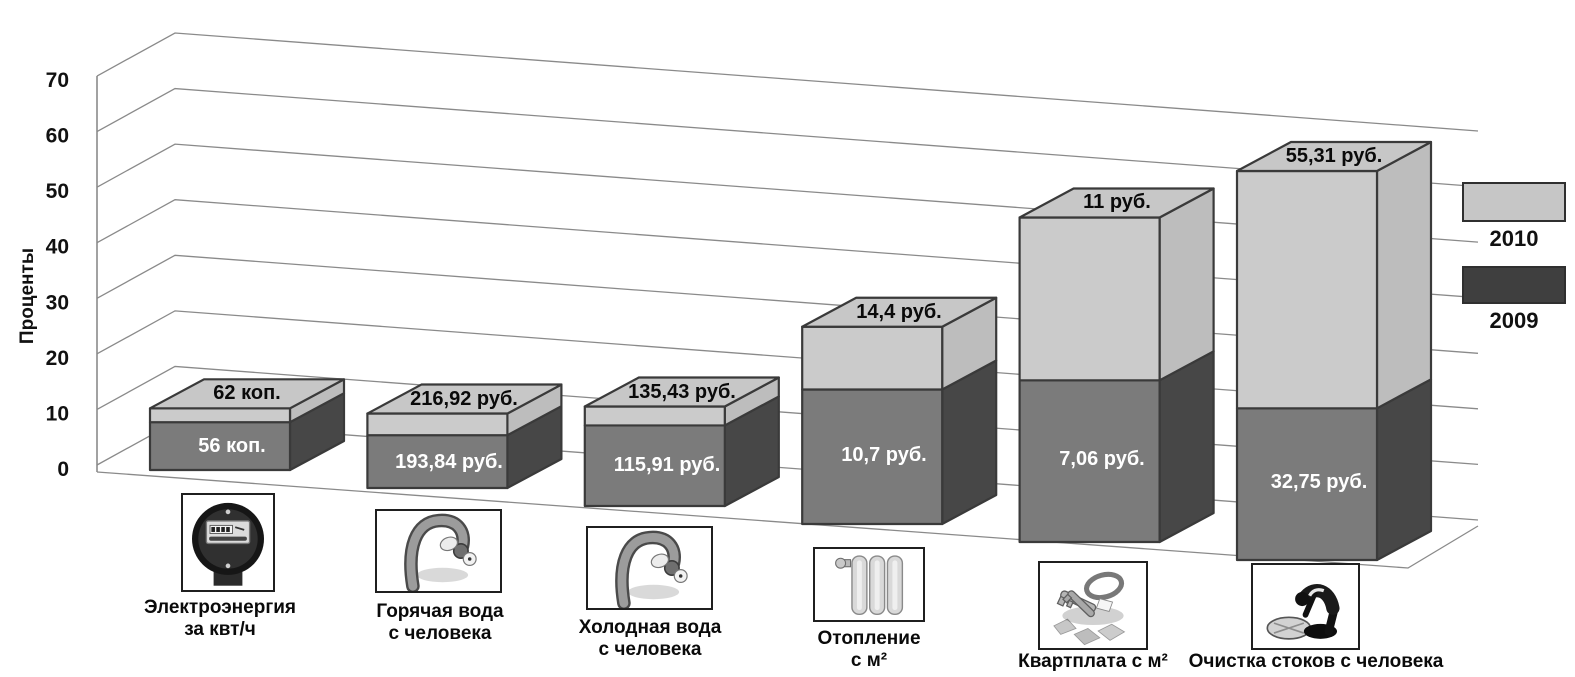  What do you see at coordinates (883, 455) in the screenshot?
I see `bar-value-2009-3: 10,7 руб.` at bounding box center [883, 455].